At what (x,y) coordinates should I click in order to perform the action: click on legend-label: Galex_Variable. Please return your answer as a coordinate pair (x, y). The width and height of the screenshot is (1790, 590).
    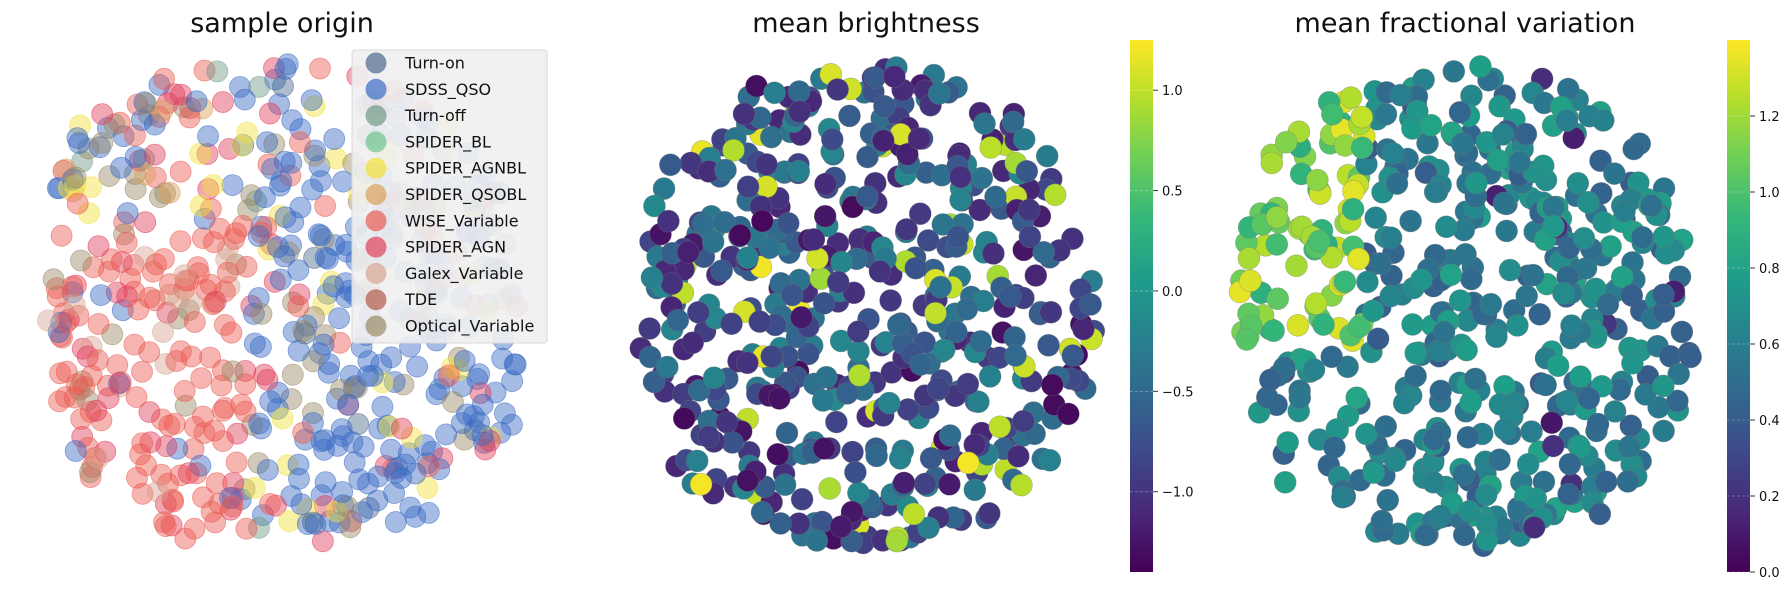
    Looking at the image, I should click on (464, 274).